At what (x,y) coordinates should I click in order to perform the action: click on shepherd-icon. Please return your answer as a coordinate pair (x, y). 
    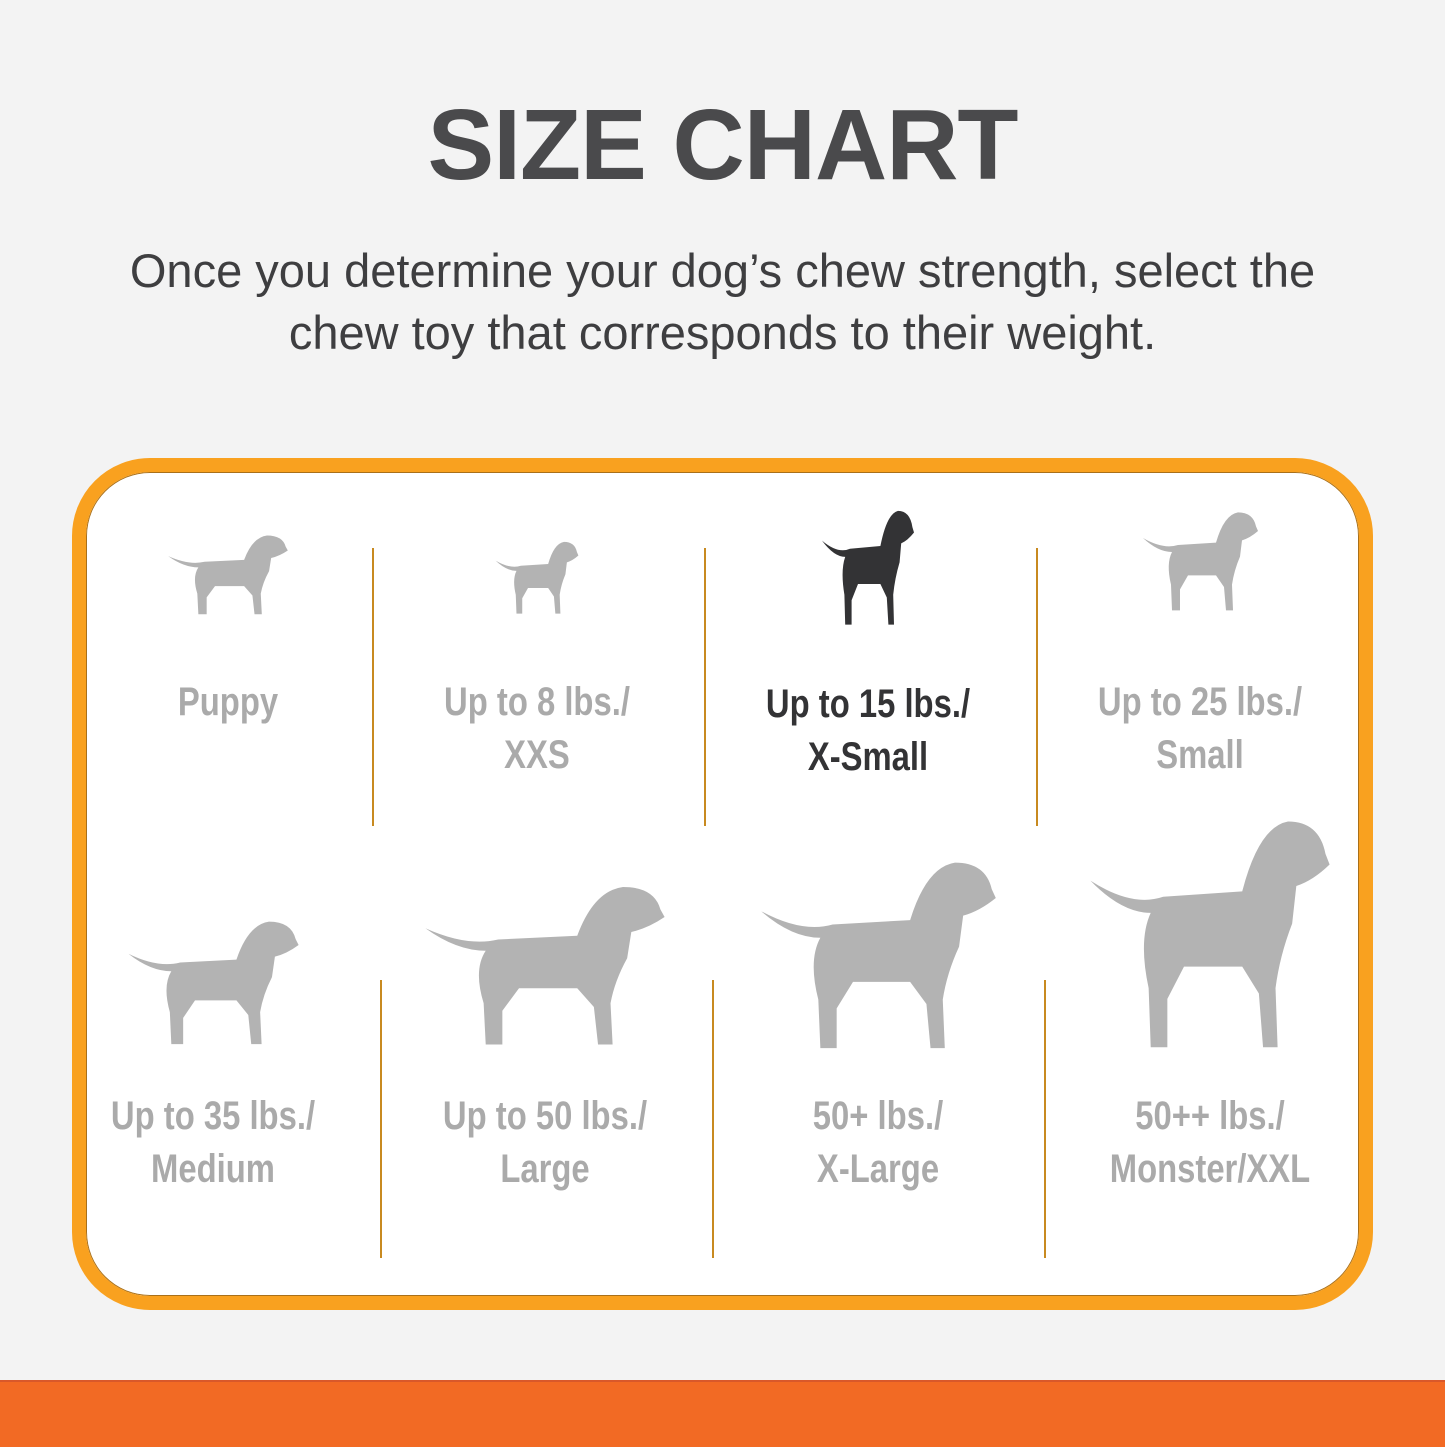
    Looking at the image, I should click on (878, 955).